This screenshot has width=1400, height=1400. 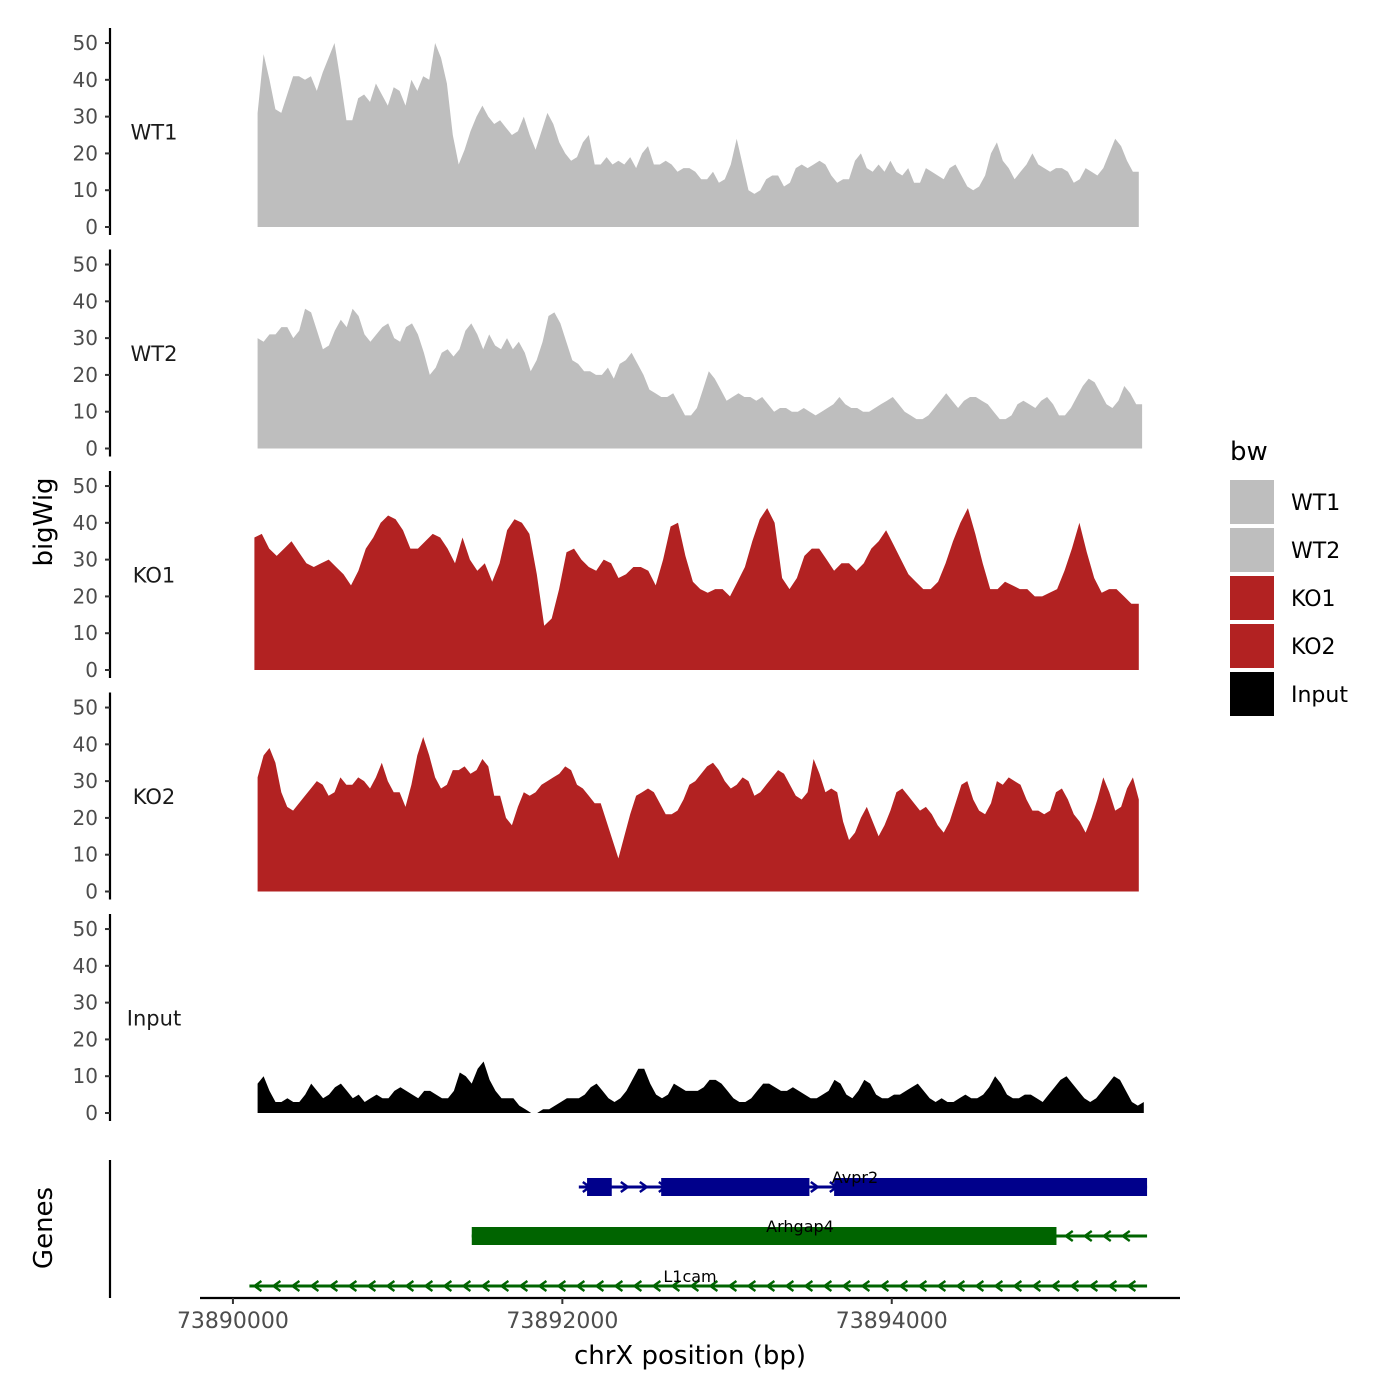 I want to click on legend-label-ko2: KO2, so click(x=1313, y=647).